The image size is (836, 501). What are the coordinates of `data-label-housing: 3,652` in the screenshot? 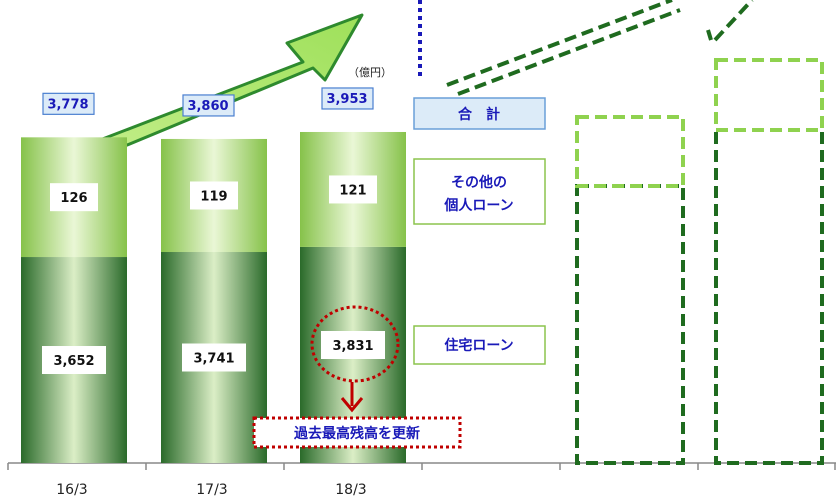 It's located at (73, 361).